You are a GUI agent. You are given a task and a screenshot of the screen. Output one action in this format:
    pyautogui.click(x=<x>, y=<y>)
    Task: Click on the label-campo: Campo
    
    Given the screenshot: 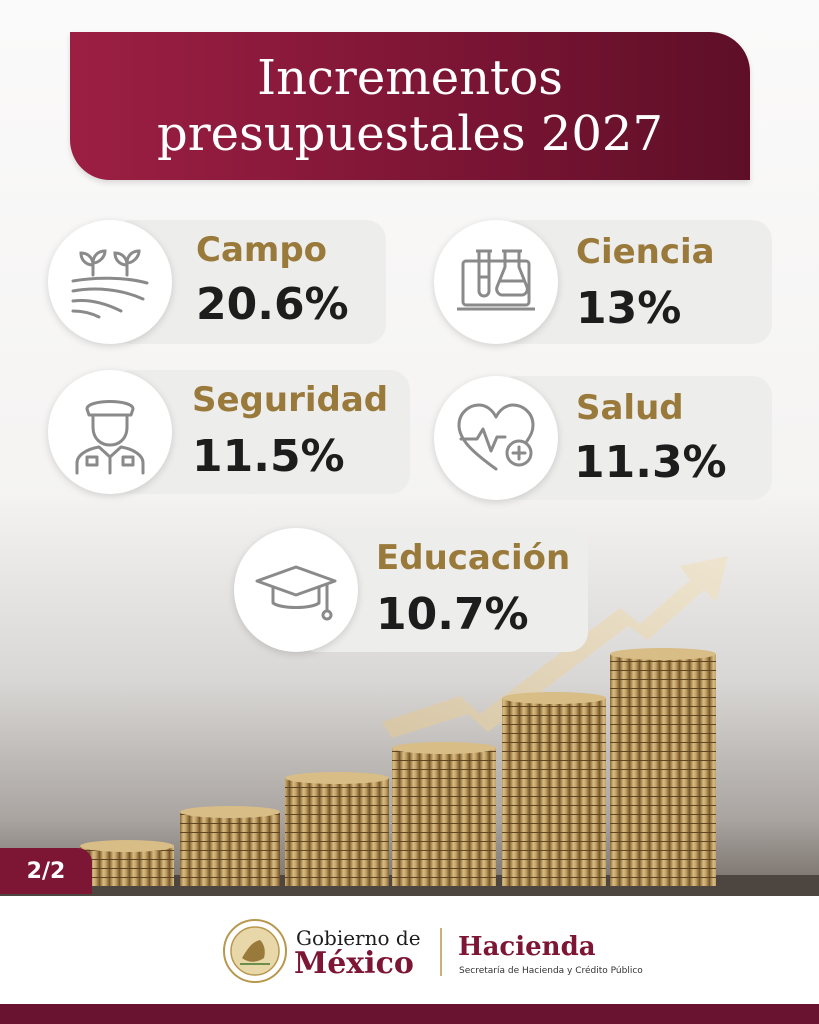 What is the action you would take?
    pyautogui.click(x=262, y=250)
    